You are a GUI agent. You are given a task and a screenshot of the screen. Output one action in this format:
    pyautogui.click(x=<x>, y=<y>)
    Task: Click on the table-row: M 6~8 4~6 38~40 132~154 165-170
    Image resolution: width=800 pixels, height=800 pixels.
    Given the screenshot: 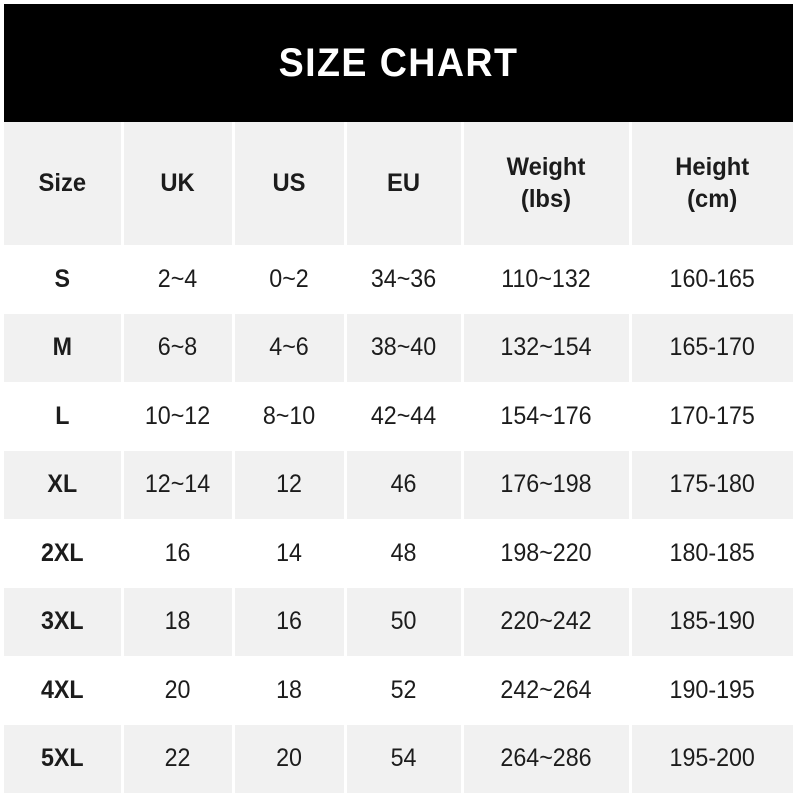 What is the action you would take?
    pyautogui.click(x=398, y=347)
    